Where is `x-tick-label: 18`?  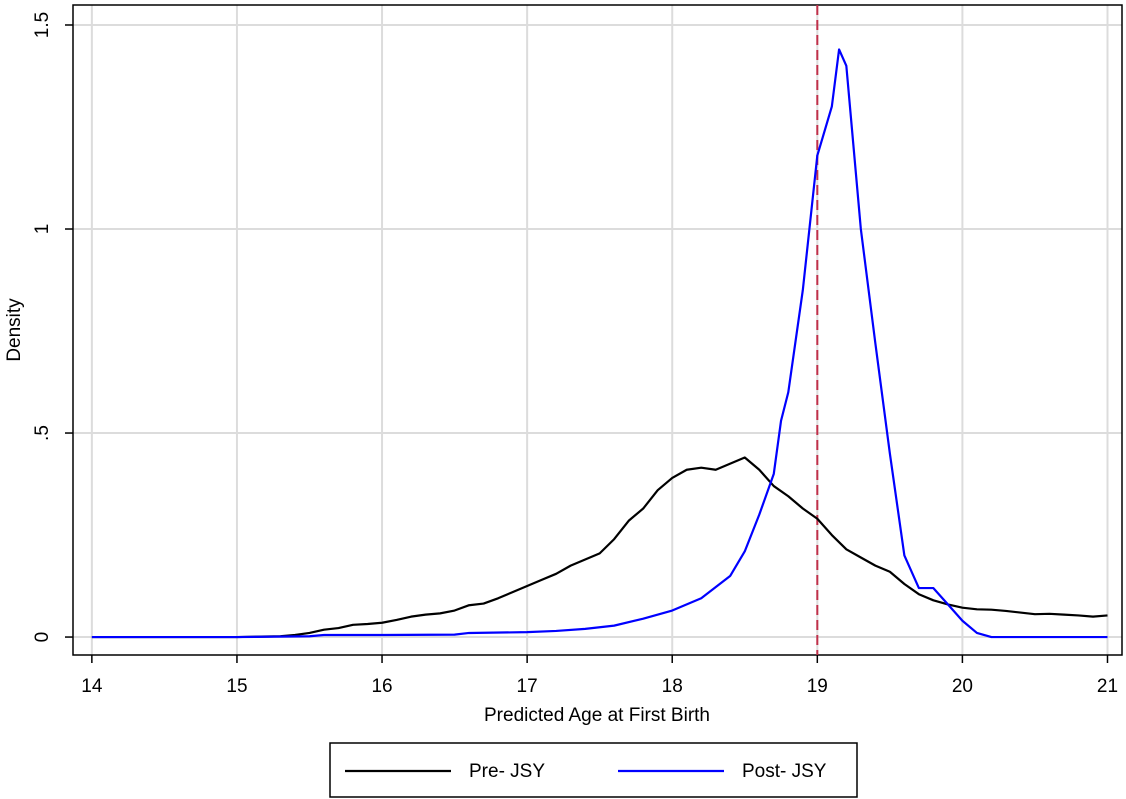 x-tick-label: 18 is located at coordinates (672, 686).